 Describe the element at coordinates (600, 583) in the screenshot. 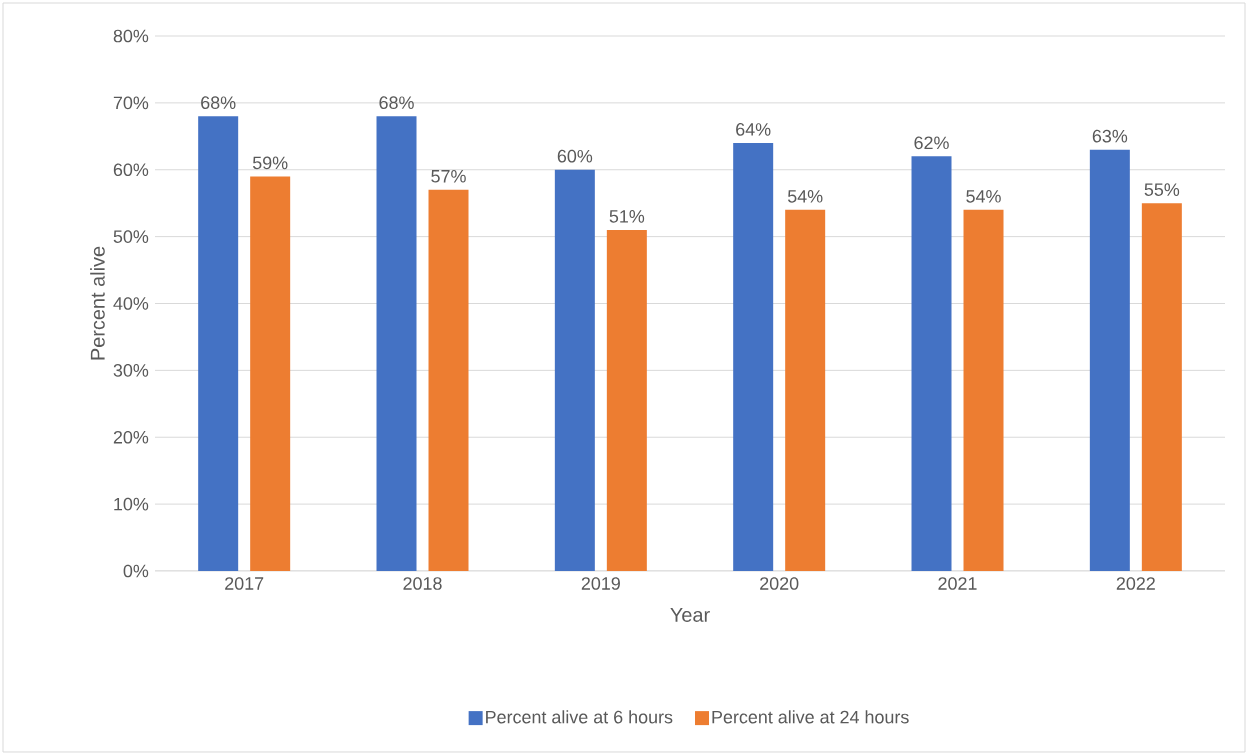

I see `x-tick-label: 2019` at that location.